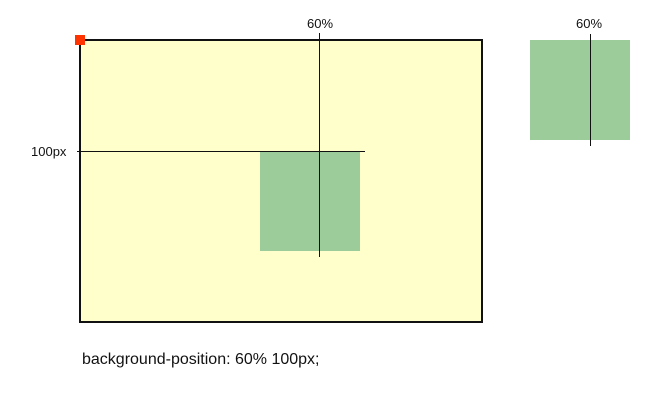  I want to click on css-declaration-caption: background-position: 60% 100px;, so click(201, 359).